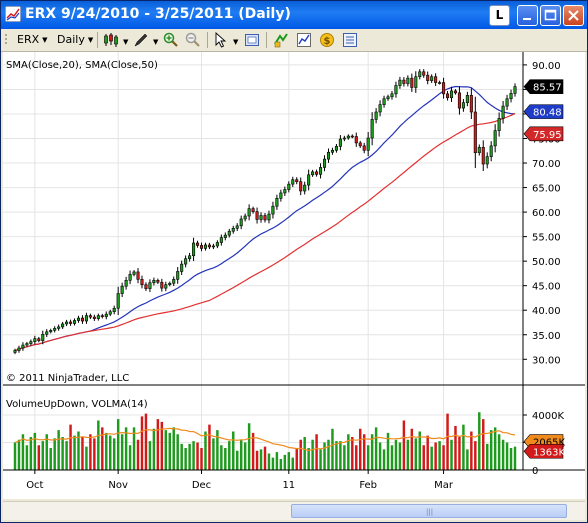 This screenshot has width=588, height=523. I want to click on properties-icon, so click(350, 40).